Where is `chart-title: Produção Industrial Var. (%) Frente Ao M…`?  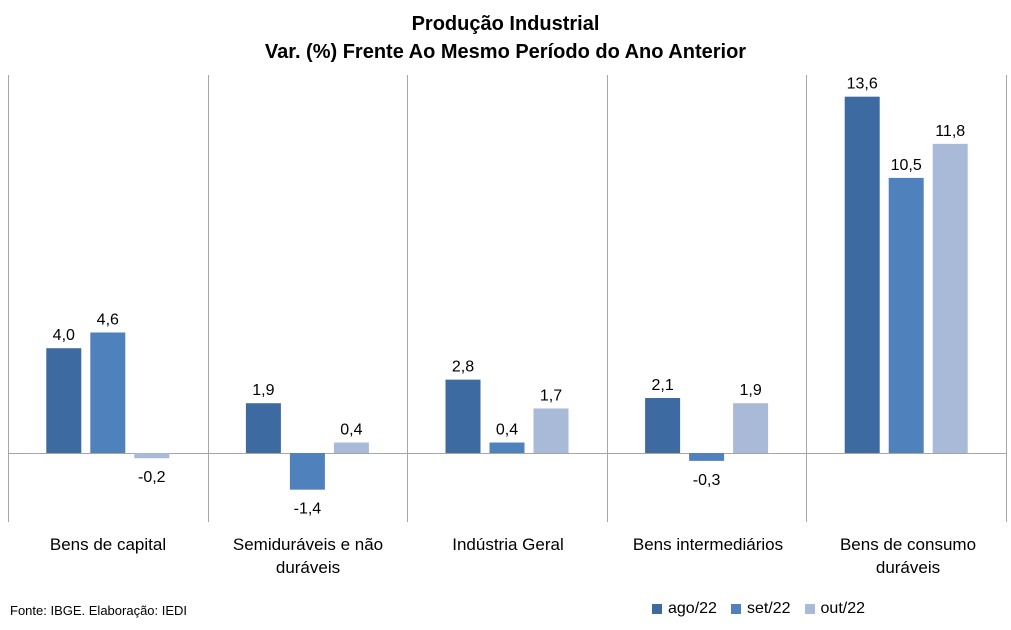 chart-title: Produção Industrial Var. (%) Frente Ao M… is located at coordinates (505, 38).